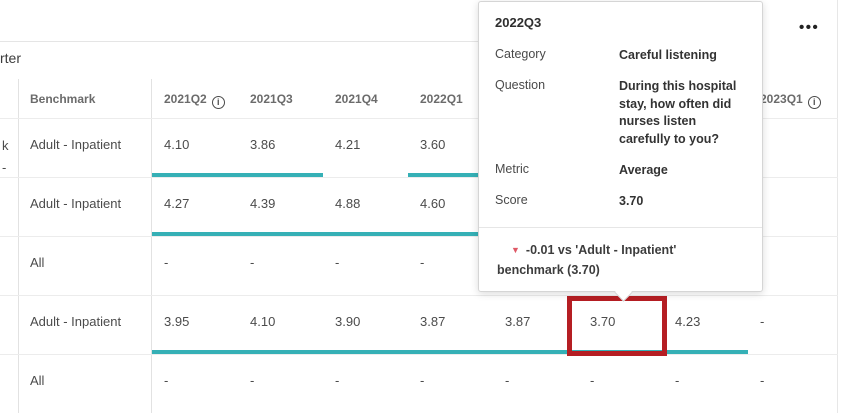  I want to click on row-stub-fragment: k, so click(5, 145).